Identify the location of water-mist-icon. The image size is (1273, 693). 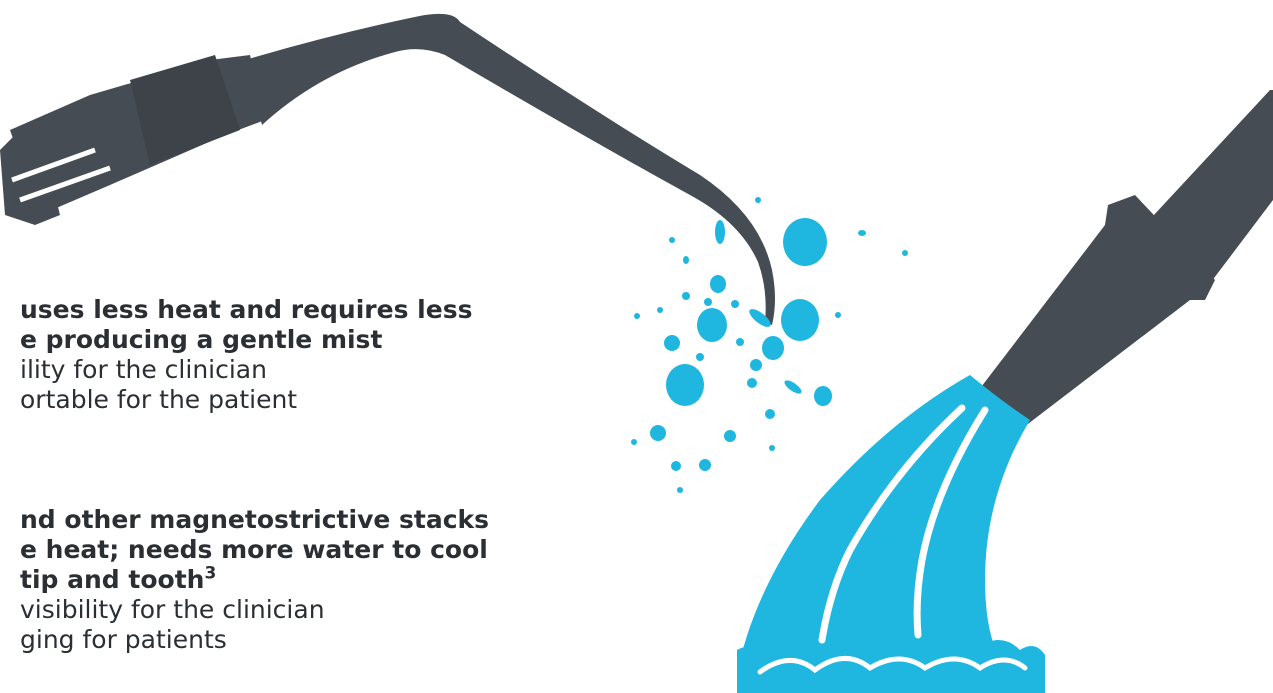
(769, 345).